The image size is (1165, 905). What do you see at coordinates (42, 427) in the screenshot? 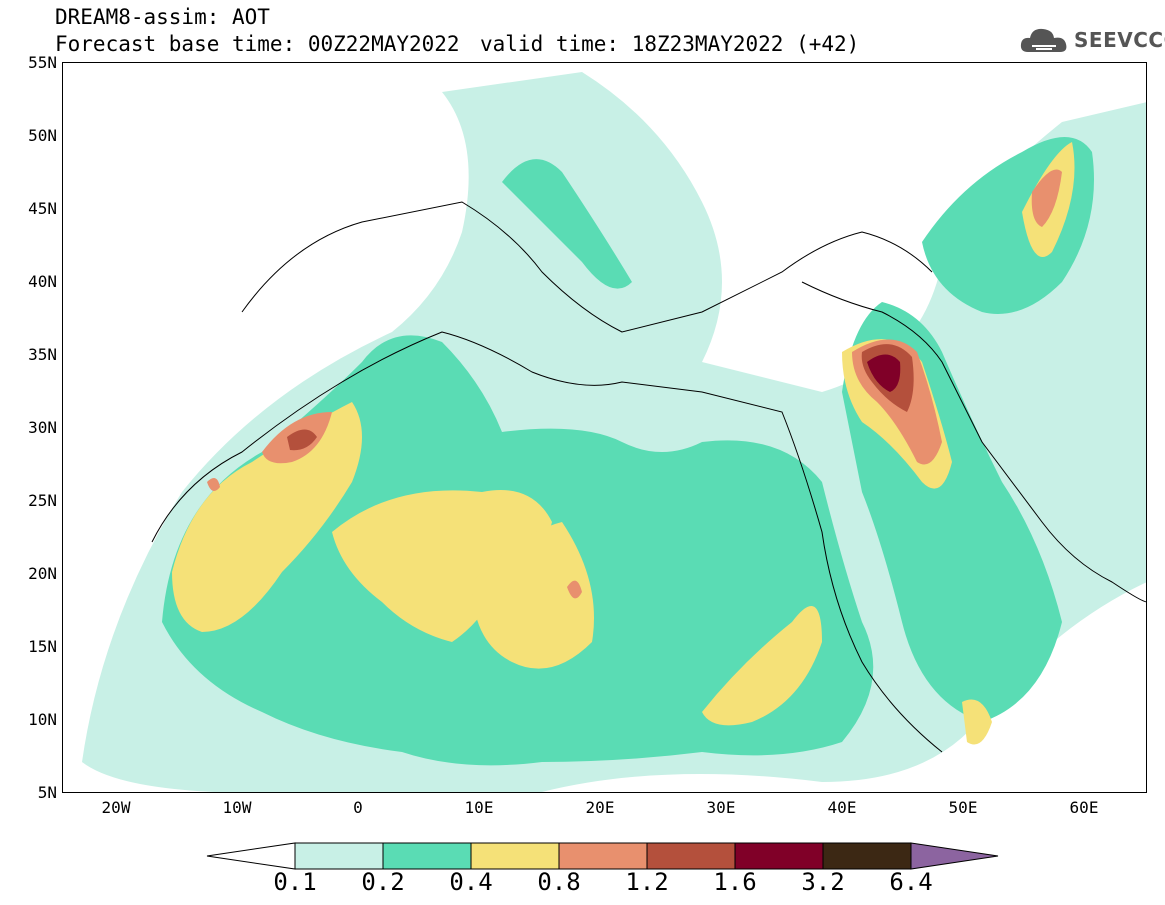
I see `lat-label: 30N` at bounding box center [42, 427].